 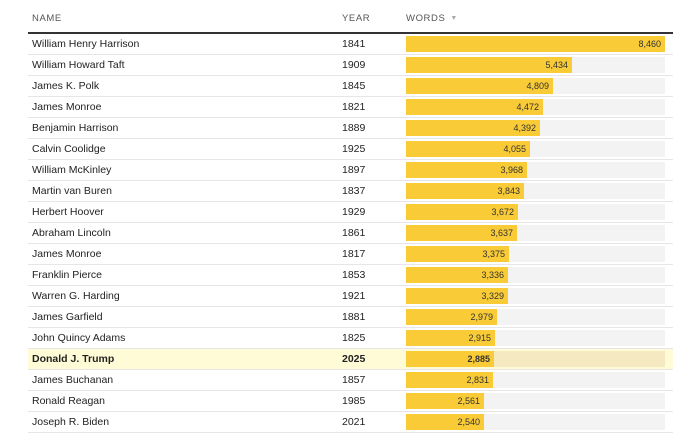 What do you see at coordinates (66, 86) in the screenshot?
I see `cell-name: James K. Polk` at bounding box center [66, 86].